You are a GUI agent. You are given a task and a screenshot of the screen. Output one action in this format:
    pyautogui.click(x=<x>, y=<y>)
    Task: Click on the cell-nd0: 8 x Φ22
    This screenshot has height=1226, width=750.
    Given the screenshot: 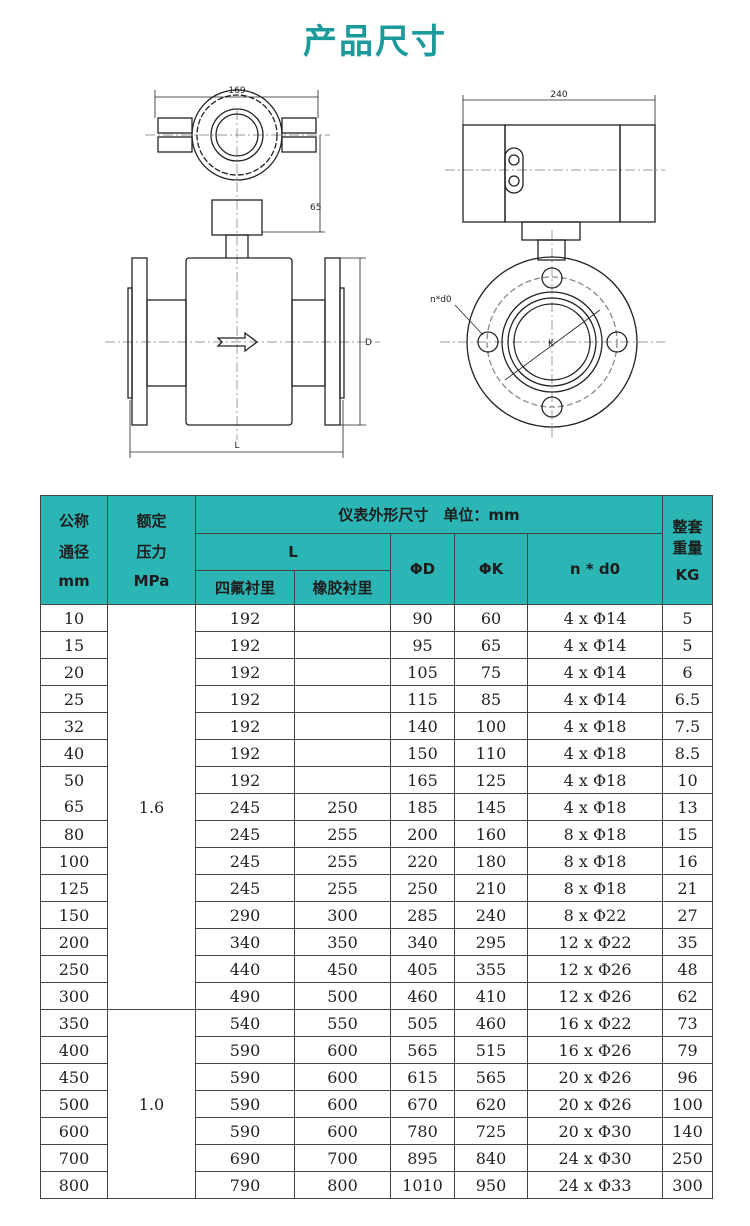 What is the action you would take?
    pyautogui.click(x=595, y=915)
    